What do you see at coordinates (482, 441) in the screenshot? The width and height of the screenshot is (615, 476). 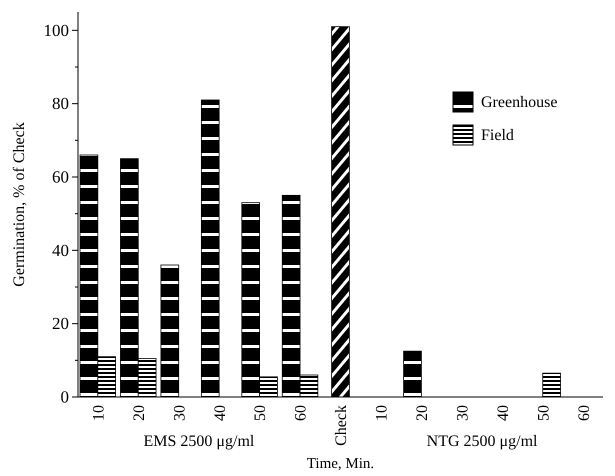 I see `text: NTG 2500 μg/ml` at bounding box center [482, 441].